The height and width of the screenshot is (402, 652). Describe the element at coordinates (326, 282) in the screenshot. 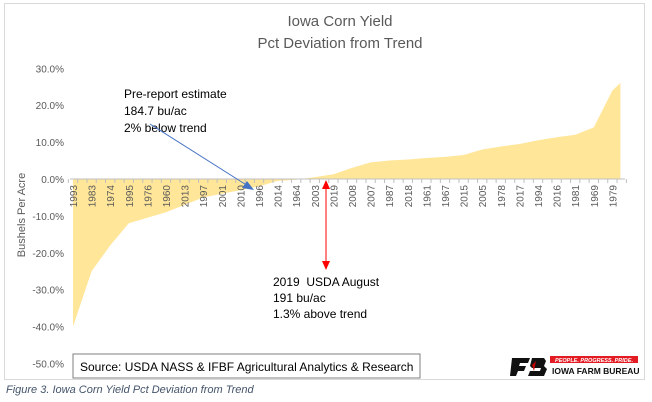

I see `usda-line-1: 2019 USDA August` at that location.